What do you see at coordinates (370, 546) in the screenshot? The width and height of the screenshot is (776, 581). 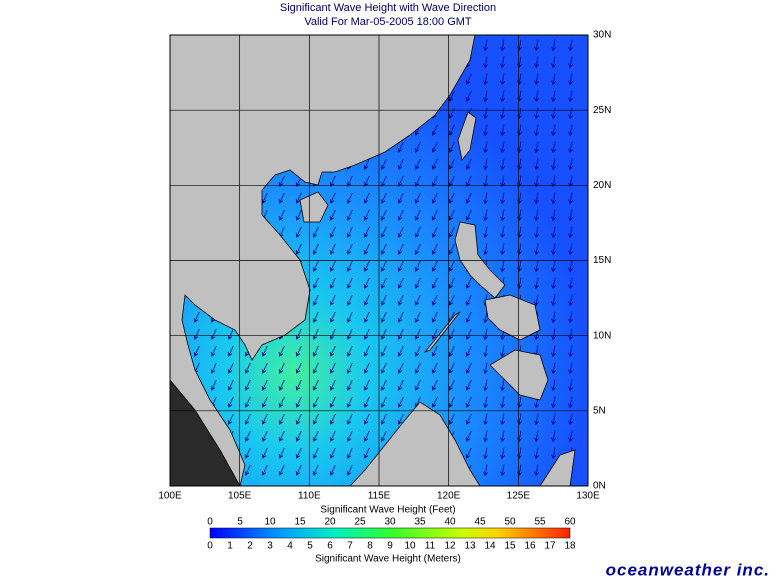 I see `colorbar-tick-label: 8` at bounding box center [370, 546].